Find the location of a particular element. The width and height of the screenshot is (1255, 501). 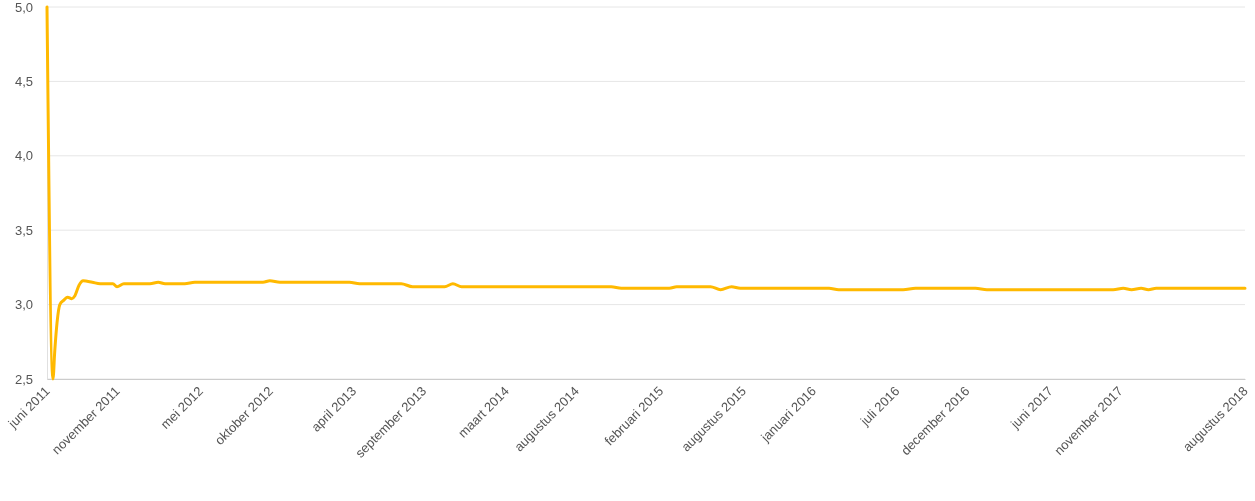

y-tick-label: 2,5 is located at coordinates (23, 379).